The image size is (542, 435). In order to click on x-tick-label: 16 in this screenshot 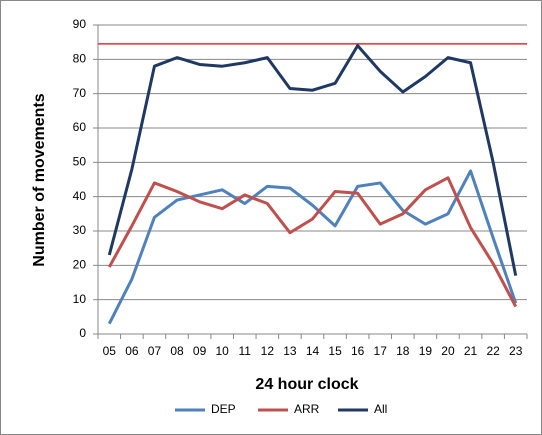, I will do `click(358, 351)`.